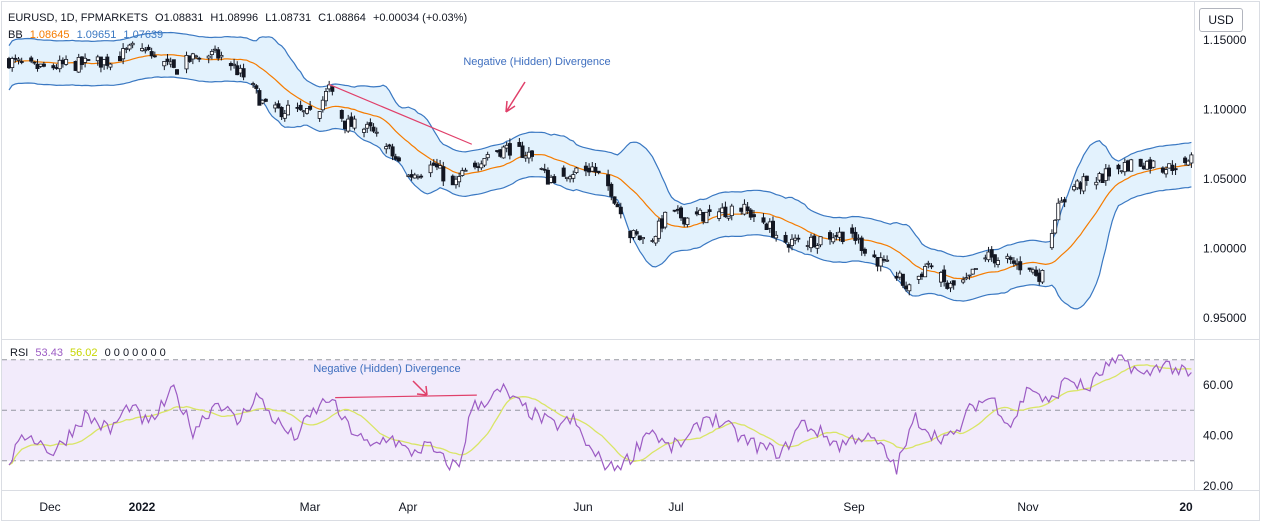 The width and height of the screenshot is (1262, 532). I want to click on bb-upper-value: 1.09651, so click(96, 35).